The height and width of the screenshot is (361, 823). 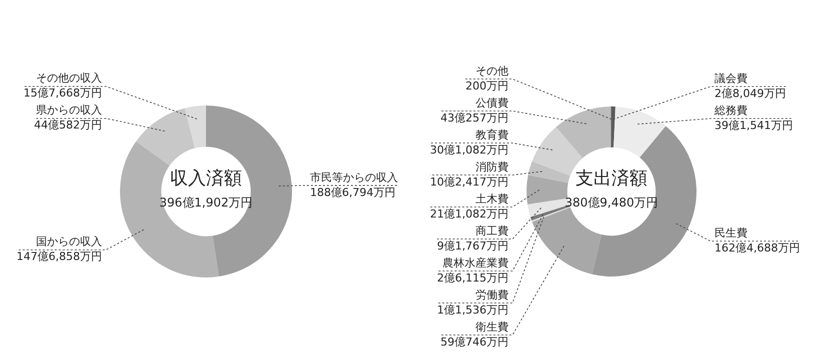 What do you see at coordinates (69, 110) in the screenshot?
I see `slice-label: 県からの収入` at bounding box center [69, 110].